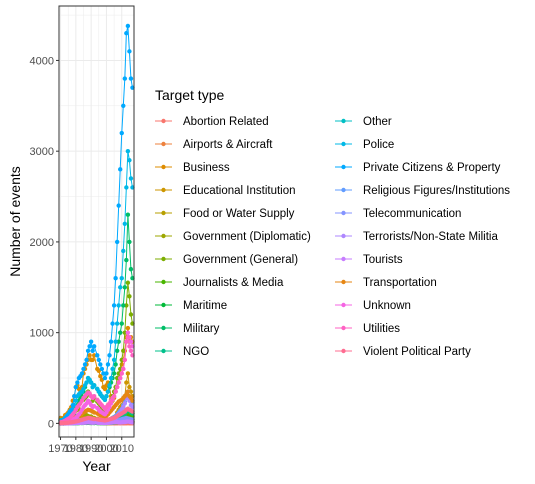 The height and width of the screenshot is (484, 535). I want to click on series-violent-political-party, so click(96, 416).